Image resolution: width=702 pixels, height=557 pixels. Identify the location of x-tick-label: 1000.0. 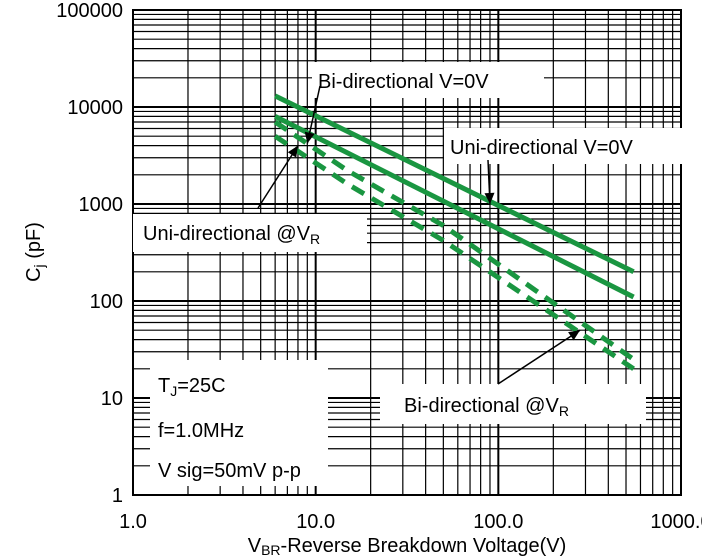
(676, 522).